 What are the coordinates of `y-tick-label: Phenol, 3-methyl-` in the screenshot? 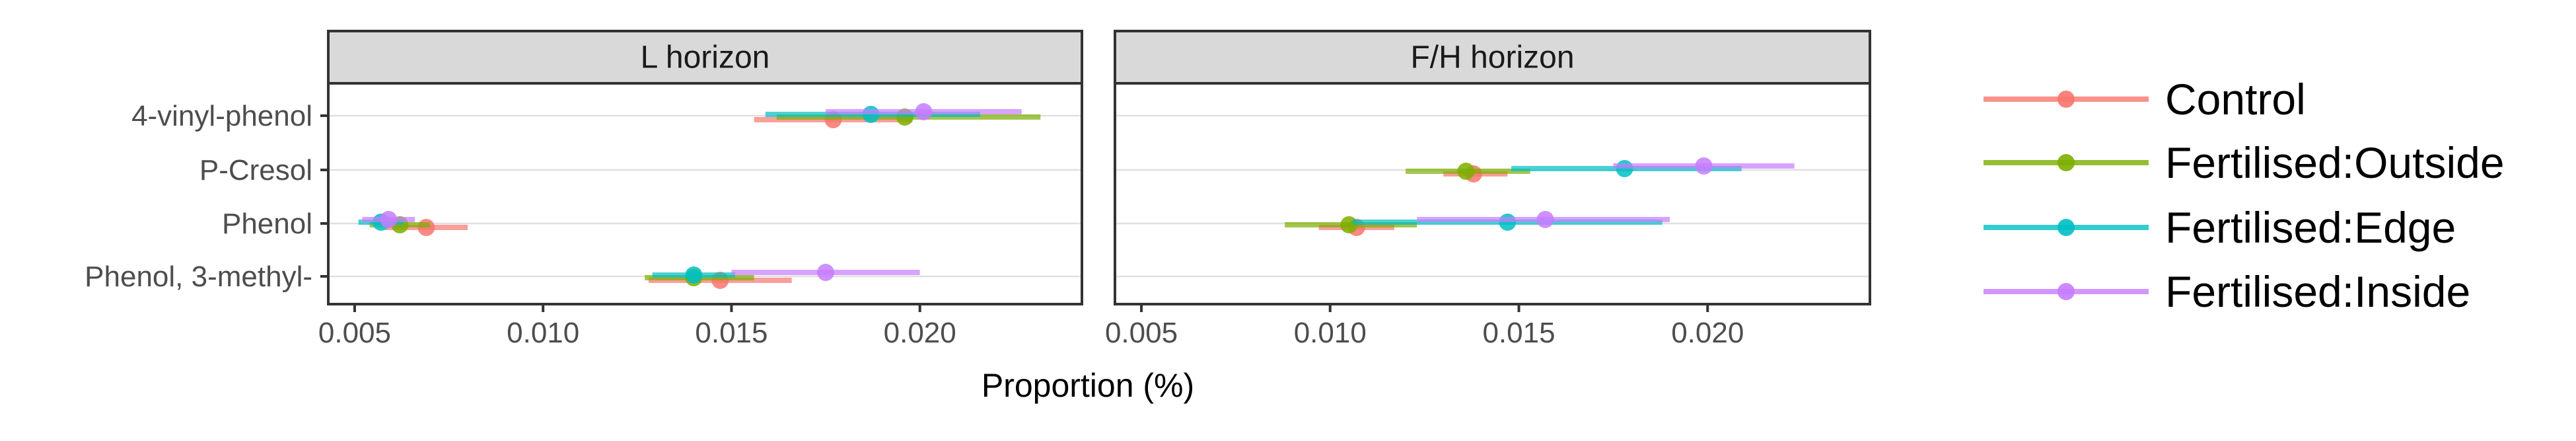 It's located at (198, 277).